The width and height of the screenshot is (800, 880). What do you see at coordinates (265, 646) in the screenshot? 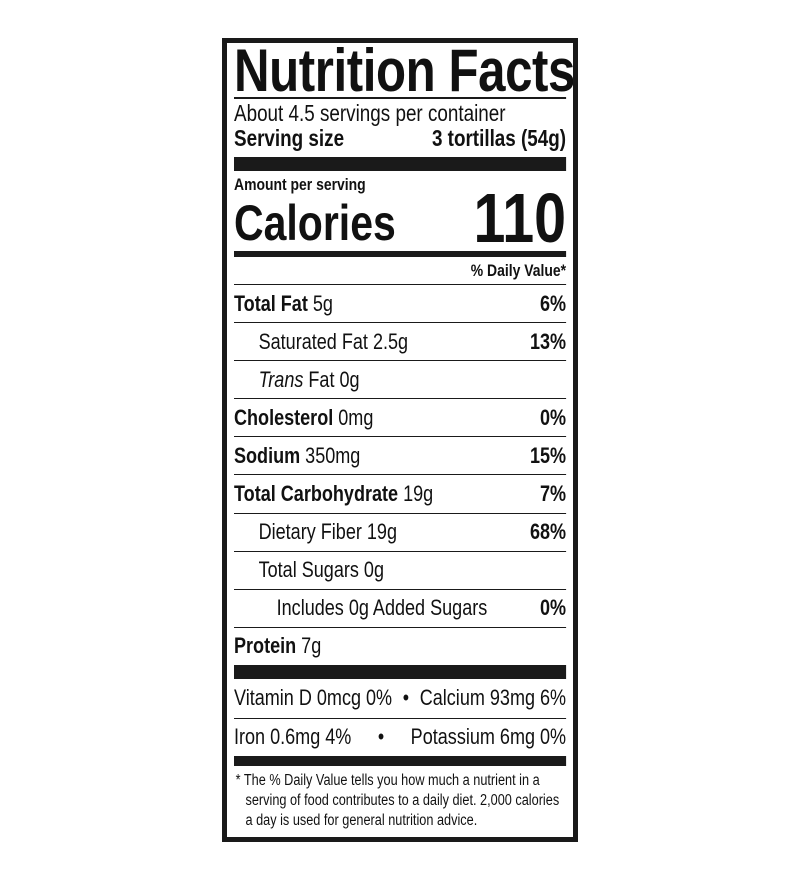
I see `nutrient-name: Protein` at bounding box center [265, 646].